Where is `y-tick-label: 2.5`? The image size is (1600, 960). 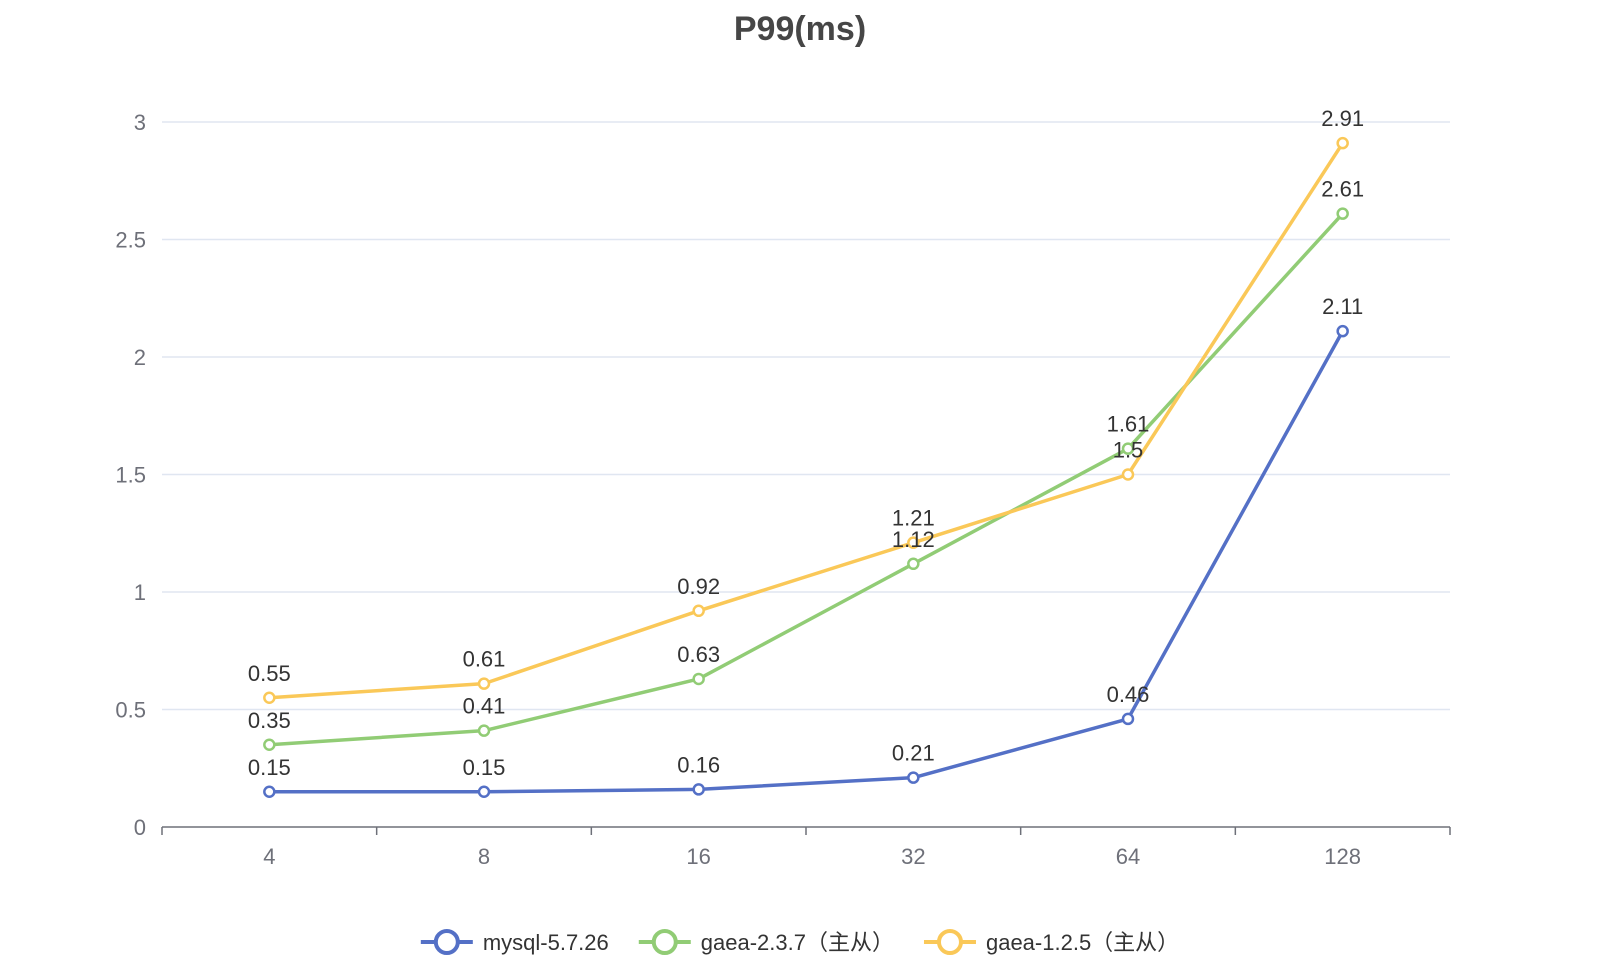
y-tick-label: 2.5 is located at coordinates (130, 240).